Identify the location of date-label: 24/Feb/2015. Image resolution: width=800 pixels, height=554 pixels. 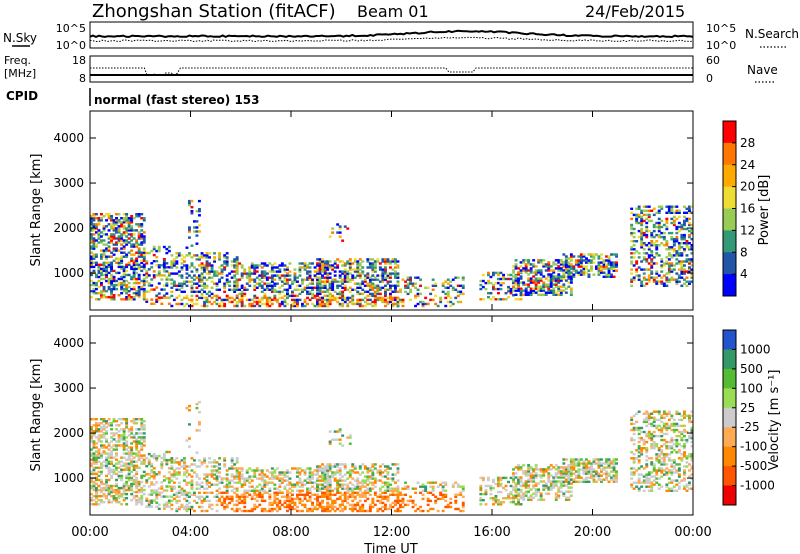
(635, 11).